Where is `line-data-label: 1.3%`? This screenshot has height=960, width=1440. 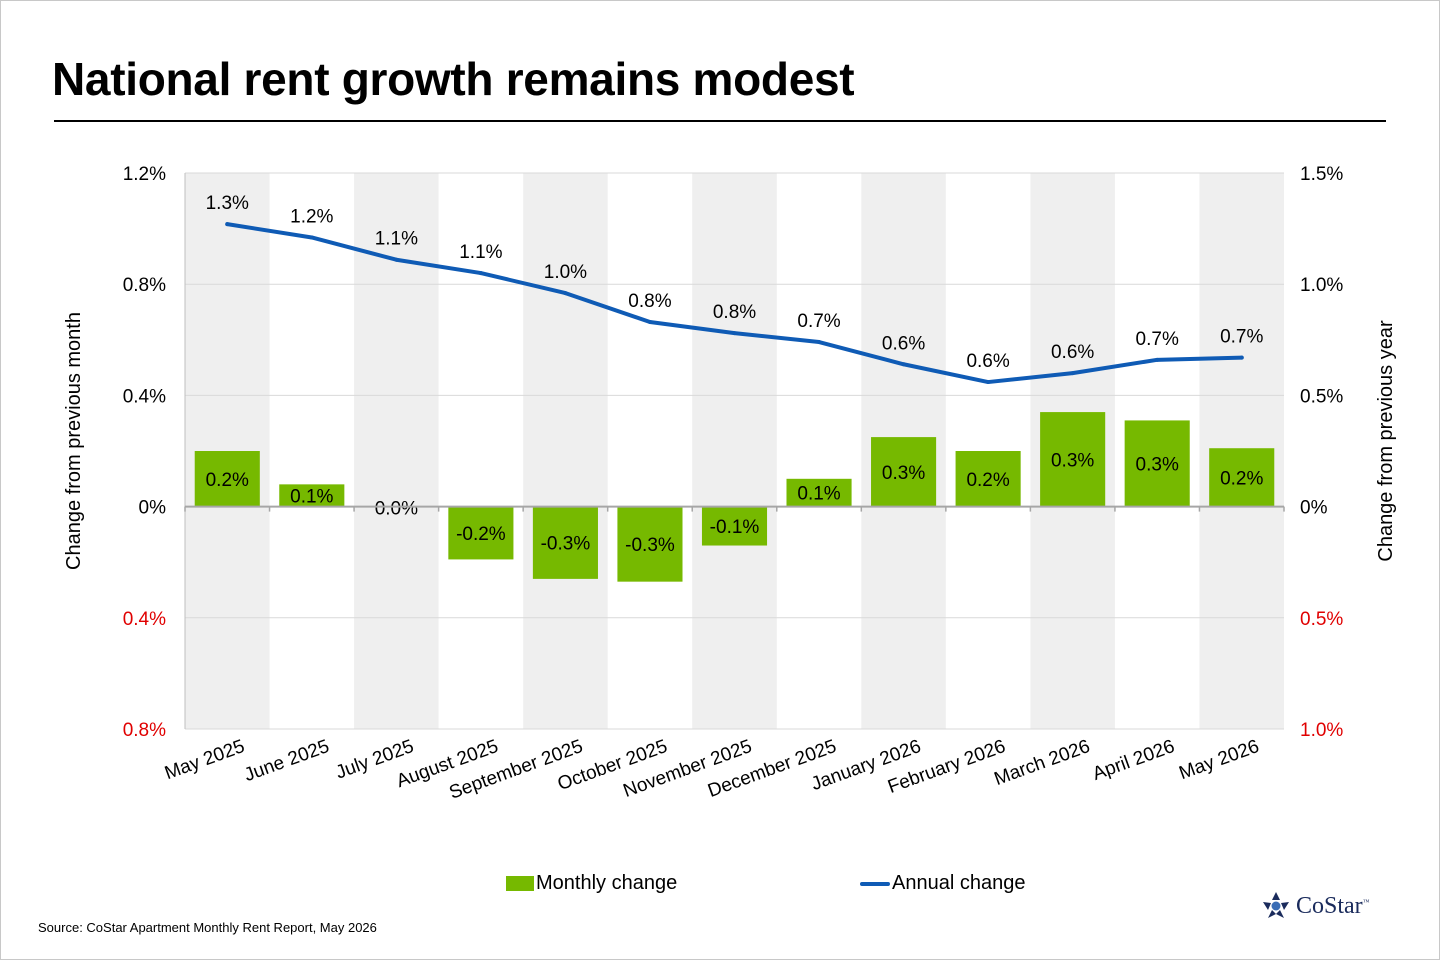 line-data-label: 1.3% is located at coordinates (227, 203).